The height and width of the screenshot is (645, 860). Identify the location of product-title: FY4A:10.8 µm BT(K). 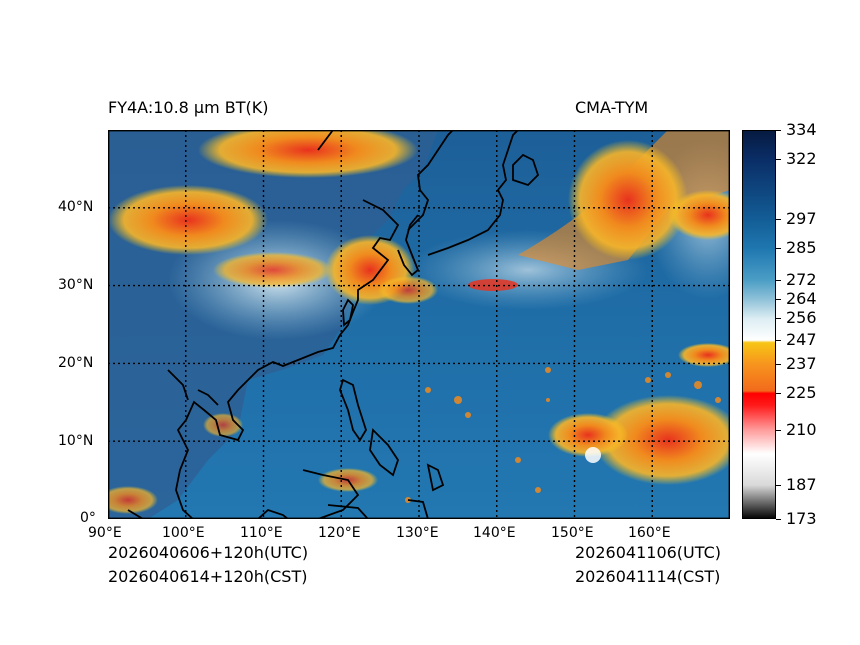
(188, 107).